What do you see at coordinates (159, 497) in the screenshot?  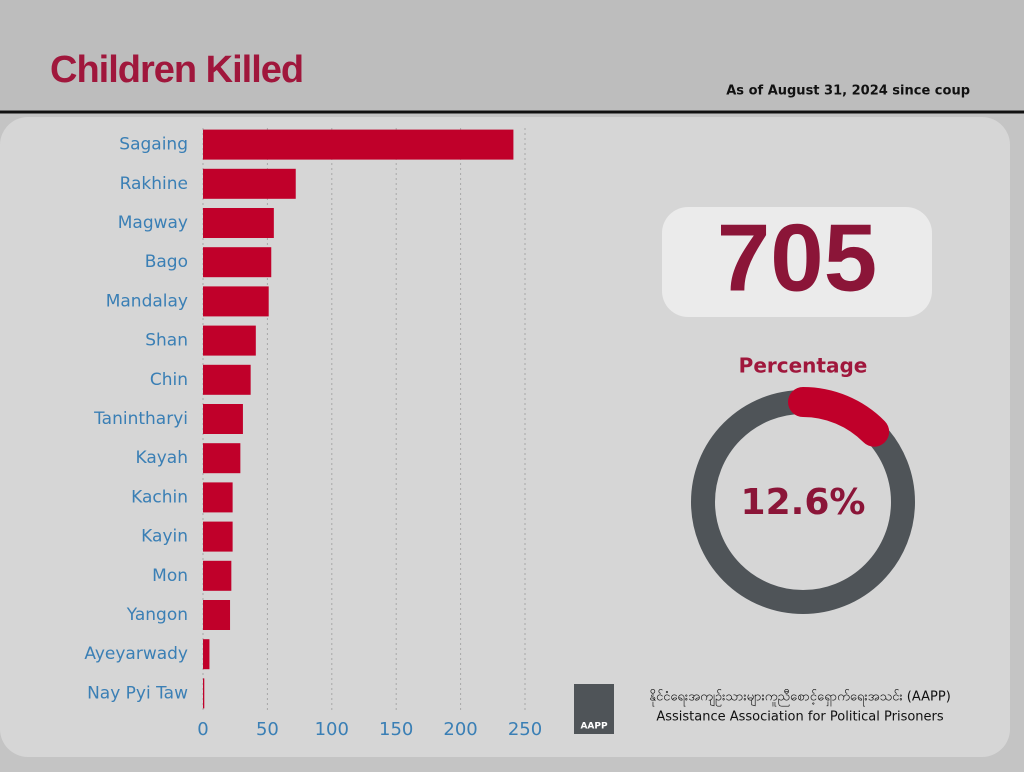 I see `y-tick-label: Kachin` at bounding box center [159, 497].